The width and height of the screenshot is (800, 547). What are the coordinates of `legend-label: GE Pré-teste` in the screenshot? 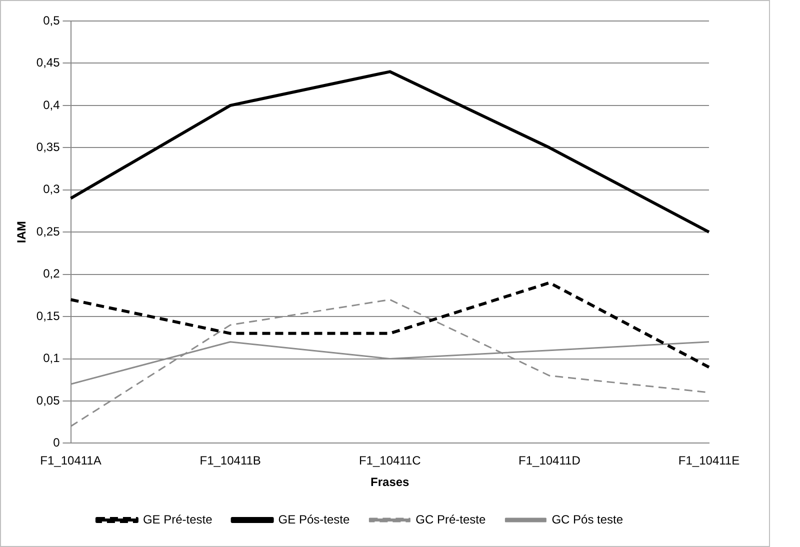 It's located at (177, 519).